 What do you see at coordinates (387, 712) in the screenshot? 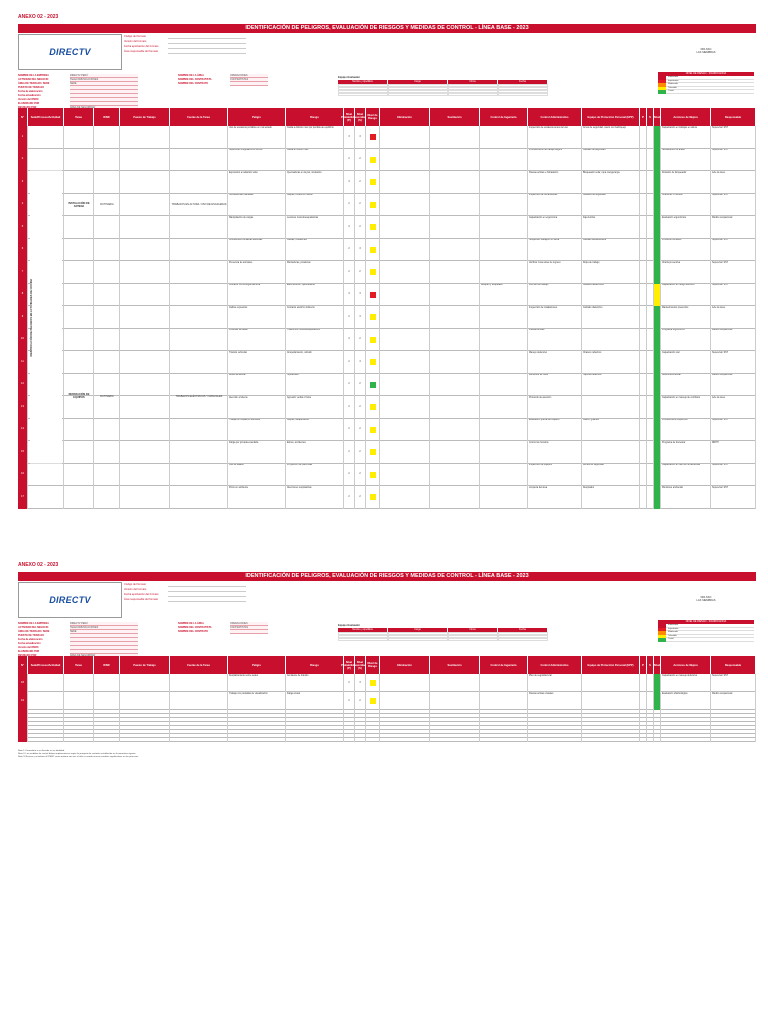
I see `empty-row` at bounding box center [387, 712].